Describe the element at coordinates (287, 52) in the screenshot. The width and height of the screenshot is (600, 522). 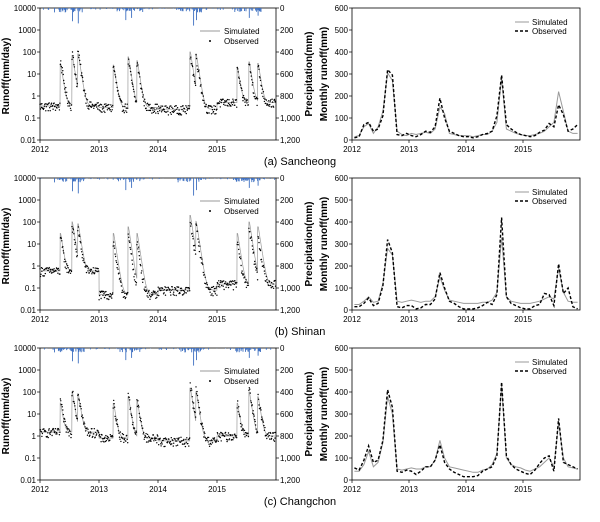
I see `y2-tick-label: 400` at that location.